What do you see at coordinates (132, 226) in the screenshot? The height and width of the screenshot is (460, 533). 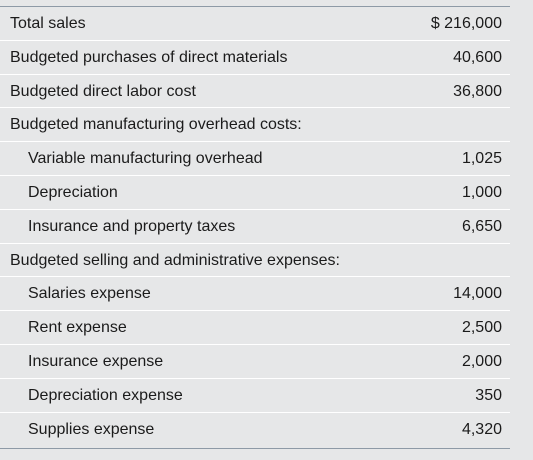 I see `row-label: Insurance and property taxes` at bounding box center [132, 226].